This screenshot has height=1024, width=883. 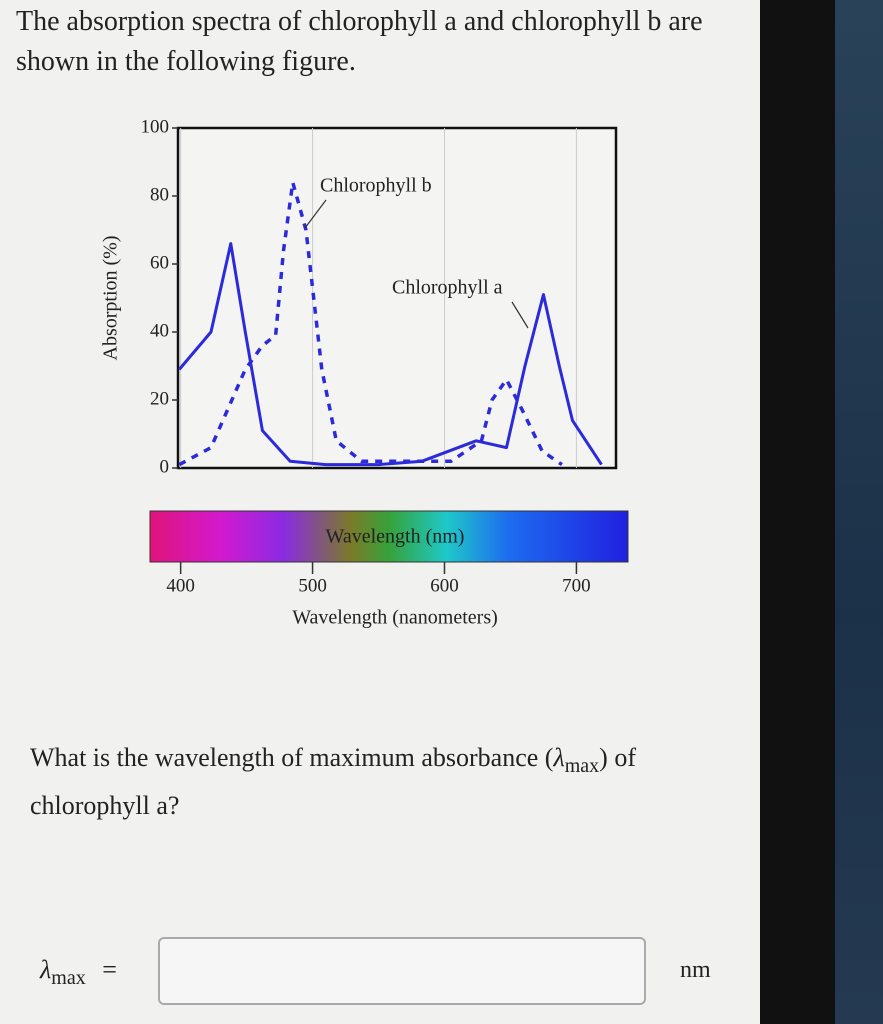 What do you see at coordinates (159, 398) in the screenshot?
I see `y-tick-label: 20` at bounding box center [159, 398].